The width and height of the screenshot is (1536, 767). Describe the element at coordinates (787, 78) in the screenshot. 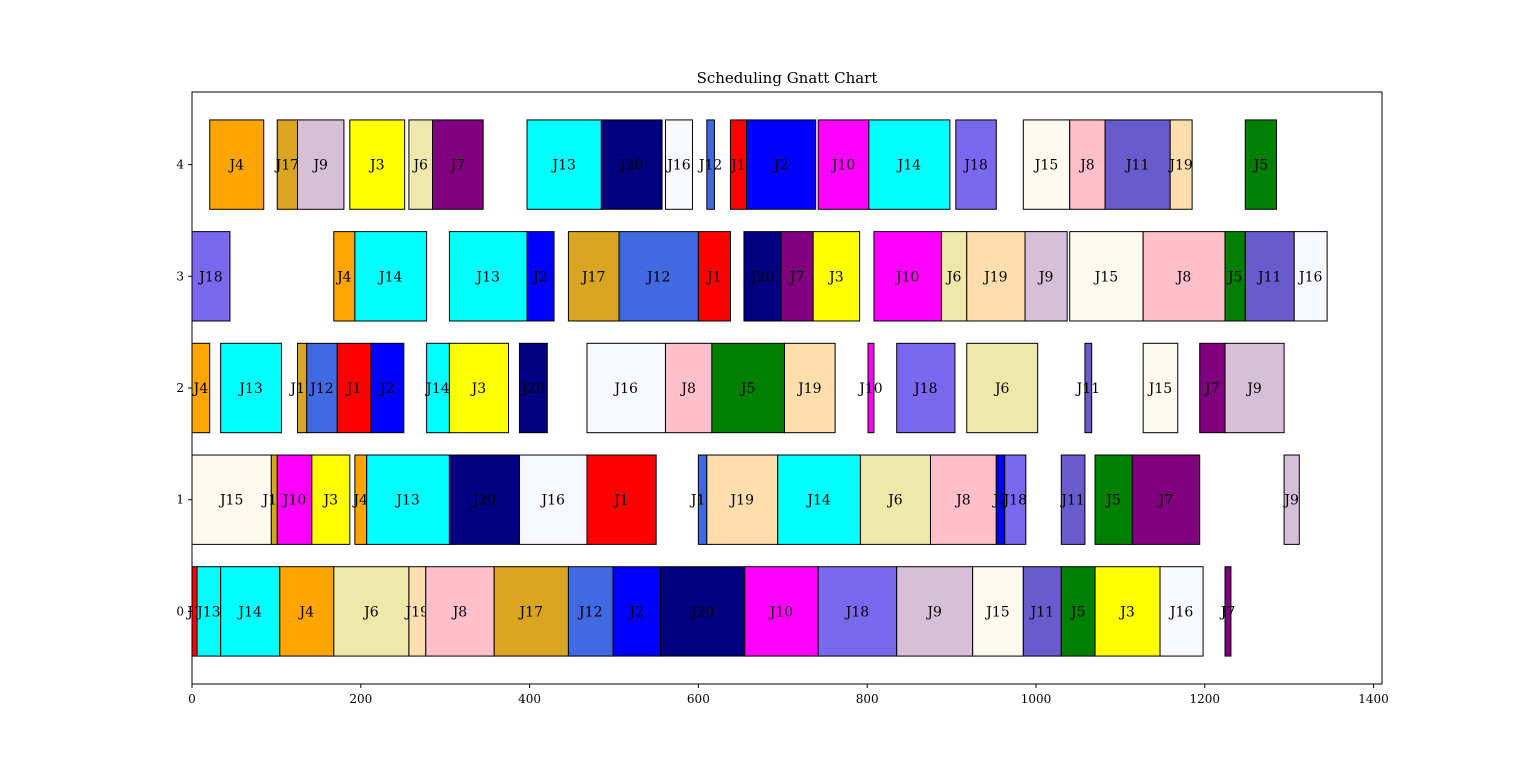

I see `chart-title: Scheduling Gnatt Chart` at that location.